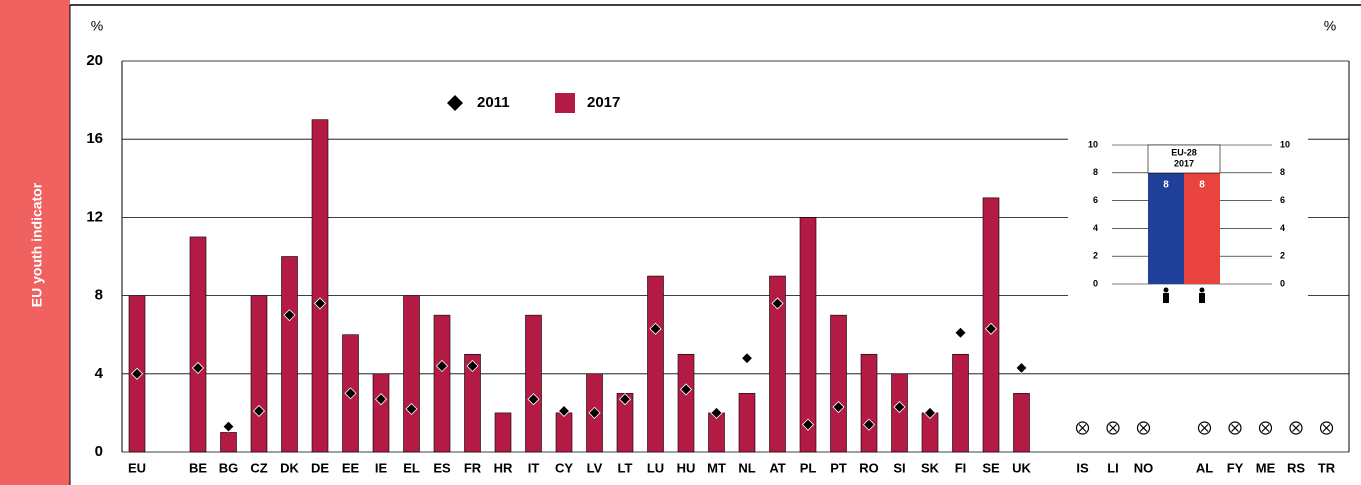  Describe the element at coordinates (1095, 228) in the screenshot. I see `inset-y-tick-label: 4` at that location.